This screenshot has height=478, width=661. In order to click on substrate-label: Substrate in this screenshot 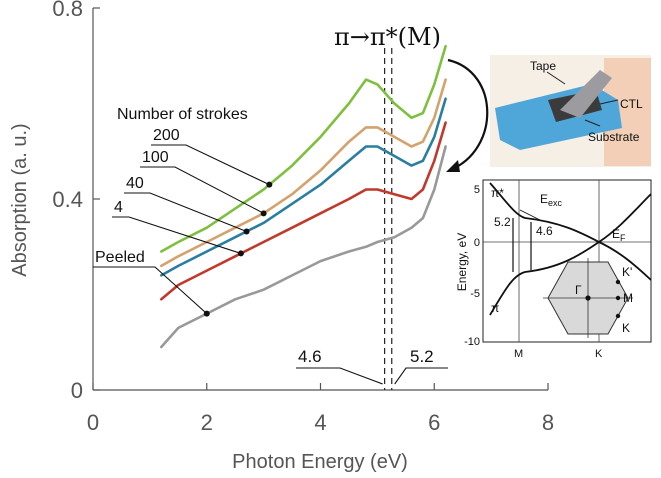, I will do `click(614, 137)`.